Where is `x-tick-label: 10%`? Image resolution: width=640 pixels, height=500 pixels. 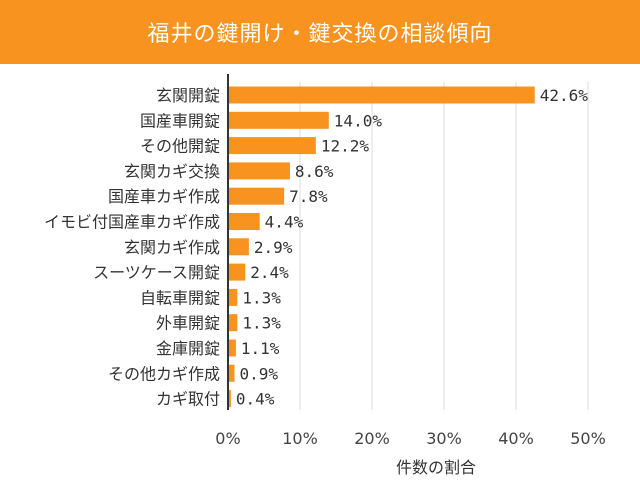
x-tick-label: 10% is located at coordinates (300, 438).